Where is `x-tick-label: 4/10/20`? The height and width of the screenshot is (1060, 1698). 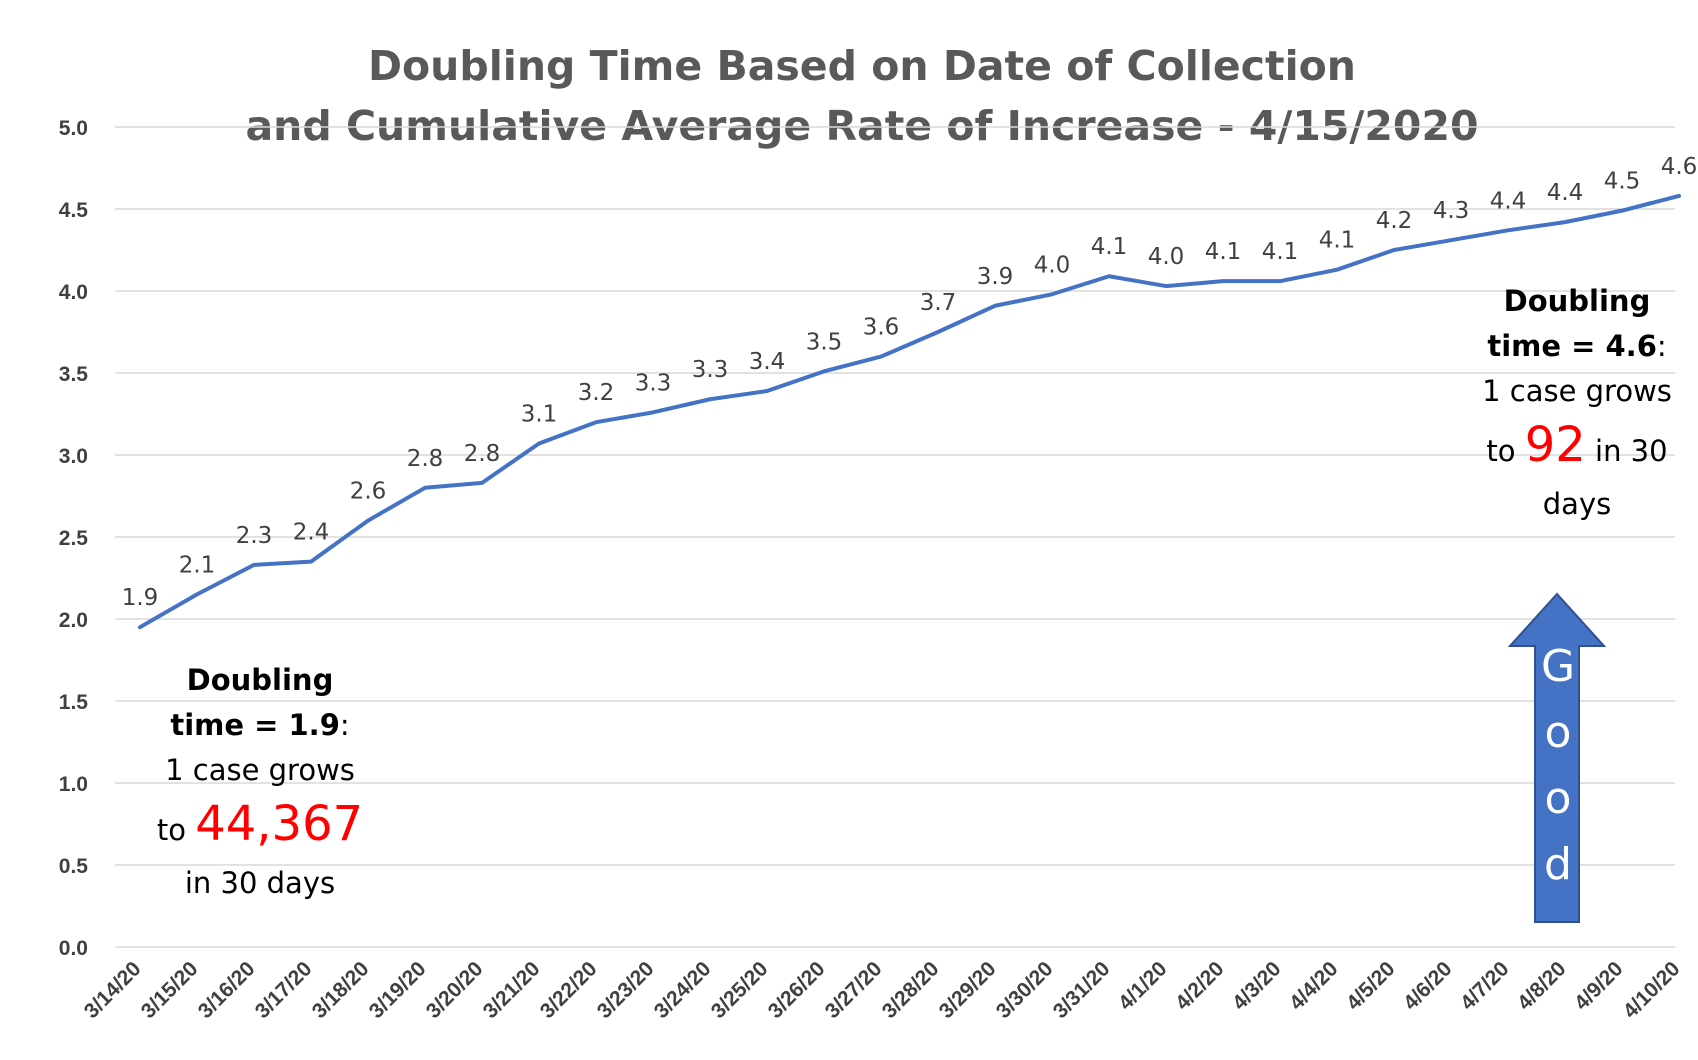 x-tick-label: 4/10/20 is located at coordinates (1652, 990).